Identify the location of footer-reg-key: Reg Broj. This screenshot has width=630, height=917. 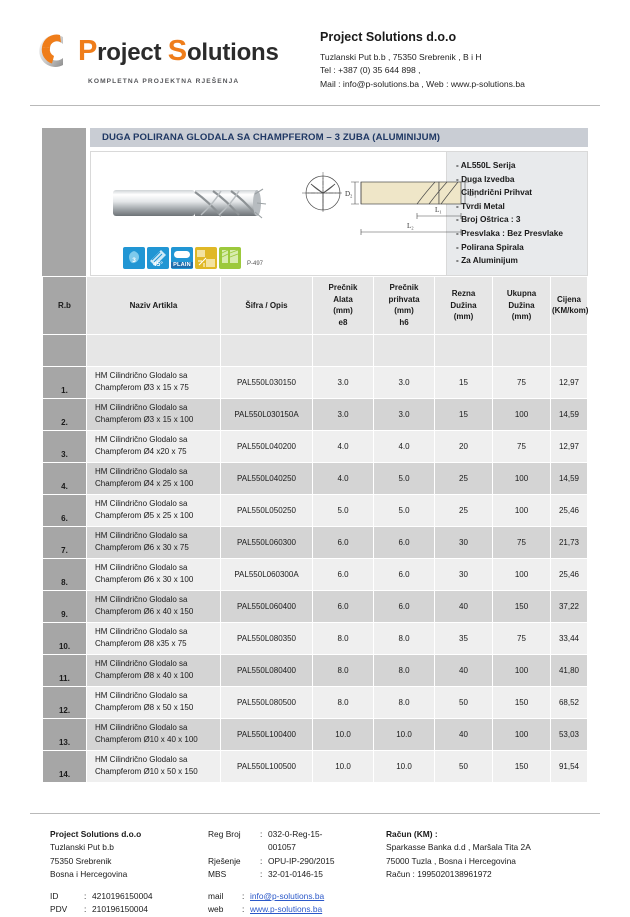
(224, 833).